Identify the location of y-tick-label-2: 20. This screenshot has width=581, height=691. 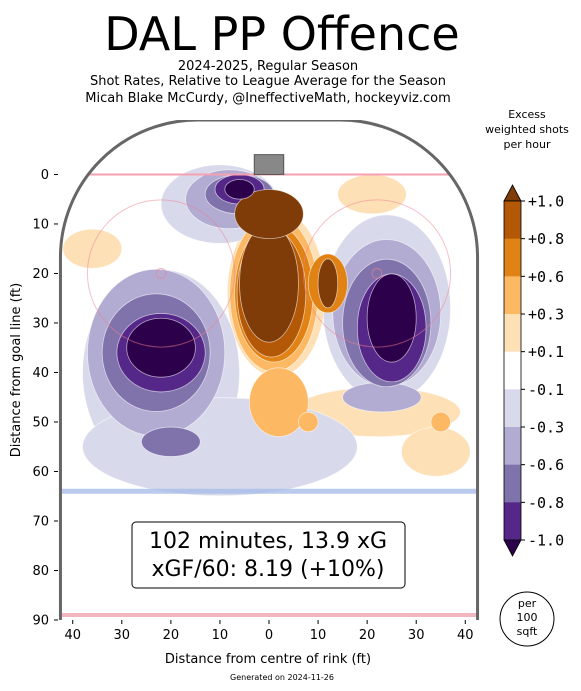
(40, 274).